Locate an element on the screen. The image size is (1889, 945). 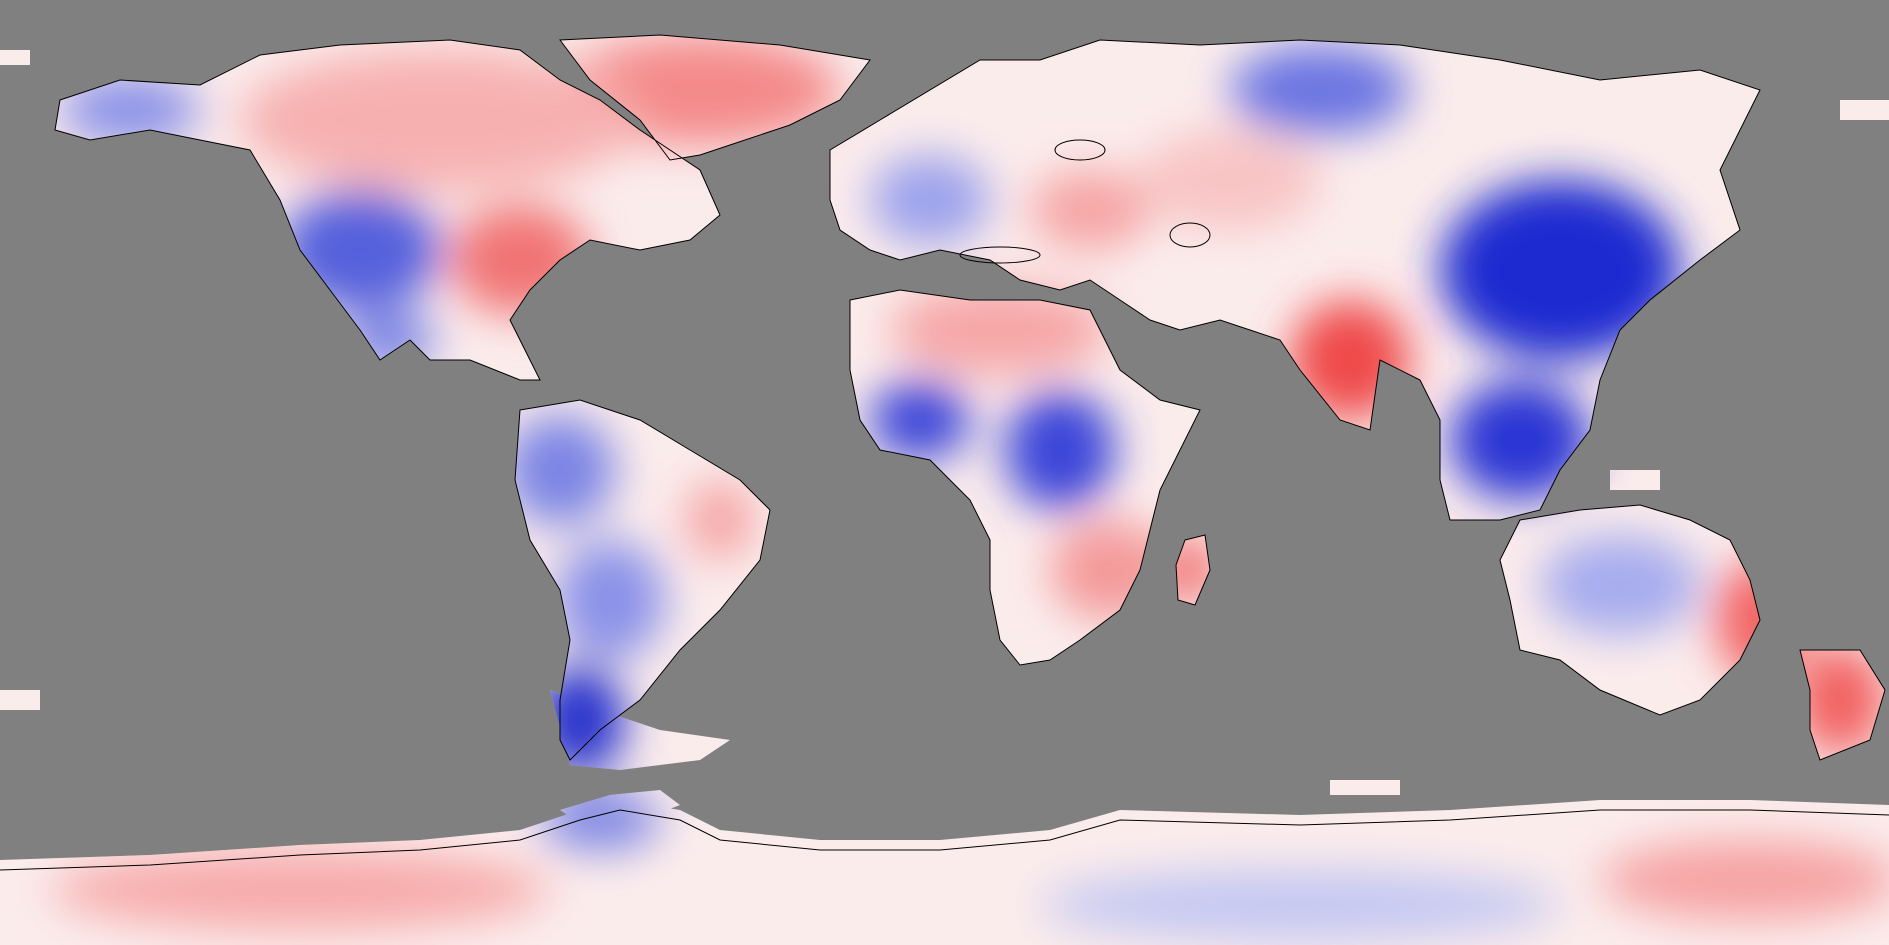
anomaly-blob-central-brazil is located at coordinates (610, 600).